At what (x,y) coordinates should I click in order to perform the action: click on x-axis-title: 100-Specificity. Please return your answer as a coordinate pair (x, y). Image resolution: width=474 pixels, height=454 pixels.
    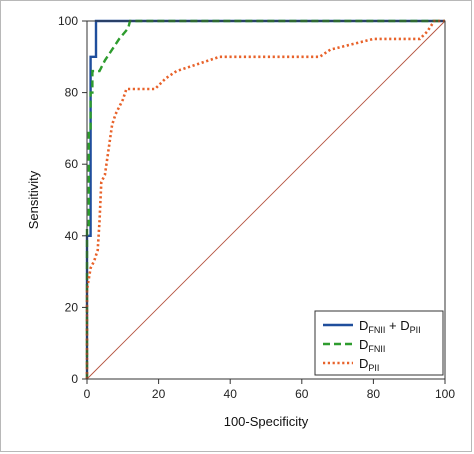
    Looking at the image, I should click on (266, 421).